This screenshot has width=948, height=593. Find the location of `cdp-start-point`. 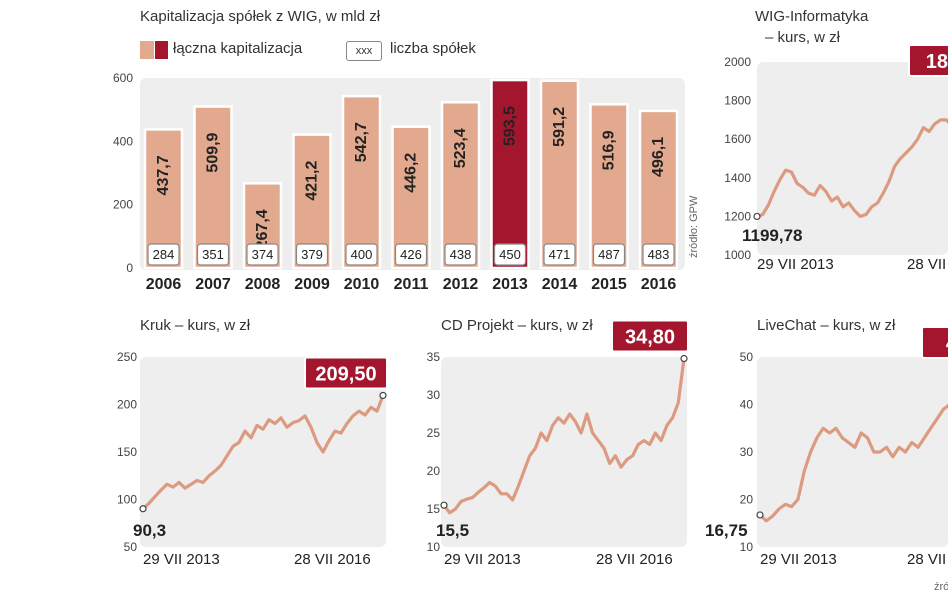

cdp-start-point is located at coordinates (444, 505).